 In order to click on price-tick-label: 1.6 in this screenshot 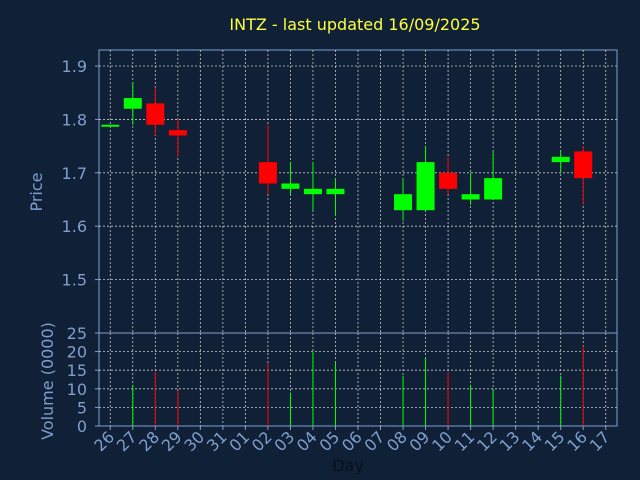, I will do `click(74, 226)`.